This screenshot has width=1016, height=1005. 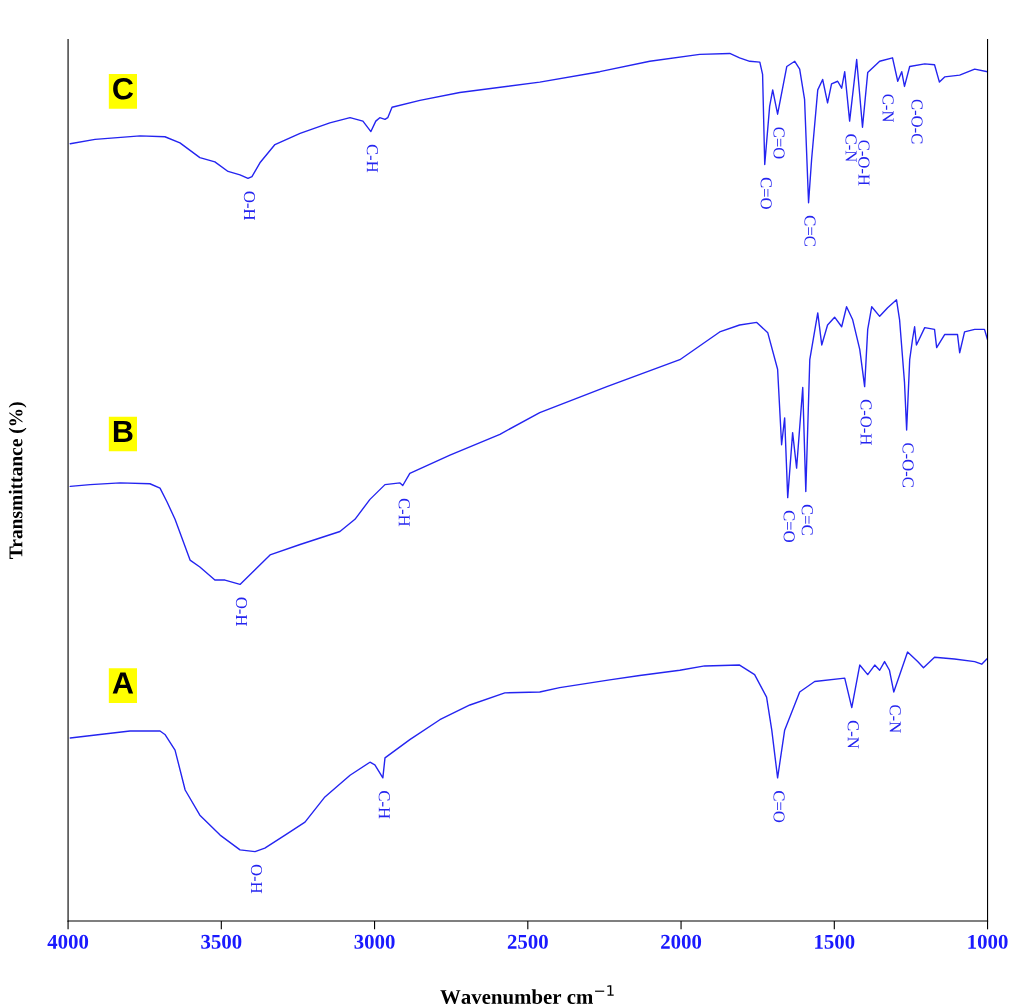 I want to click on series-label: B, so click(x=123, y=431).